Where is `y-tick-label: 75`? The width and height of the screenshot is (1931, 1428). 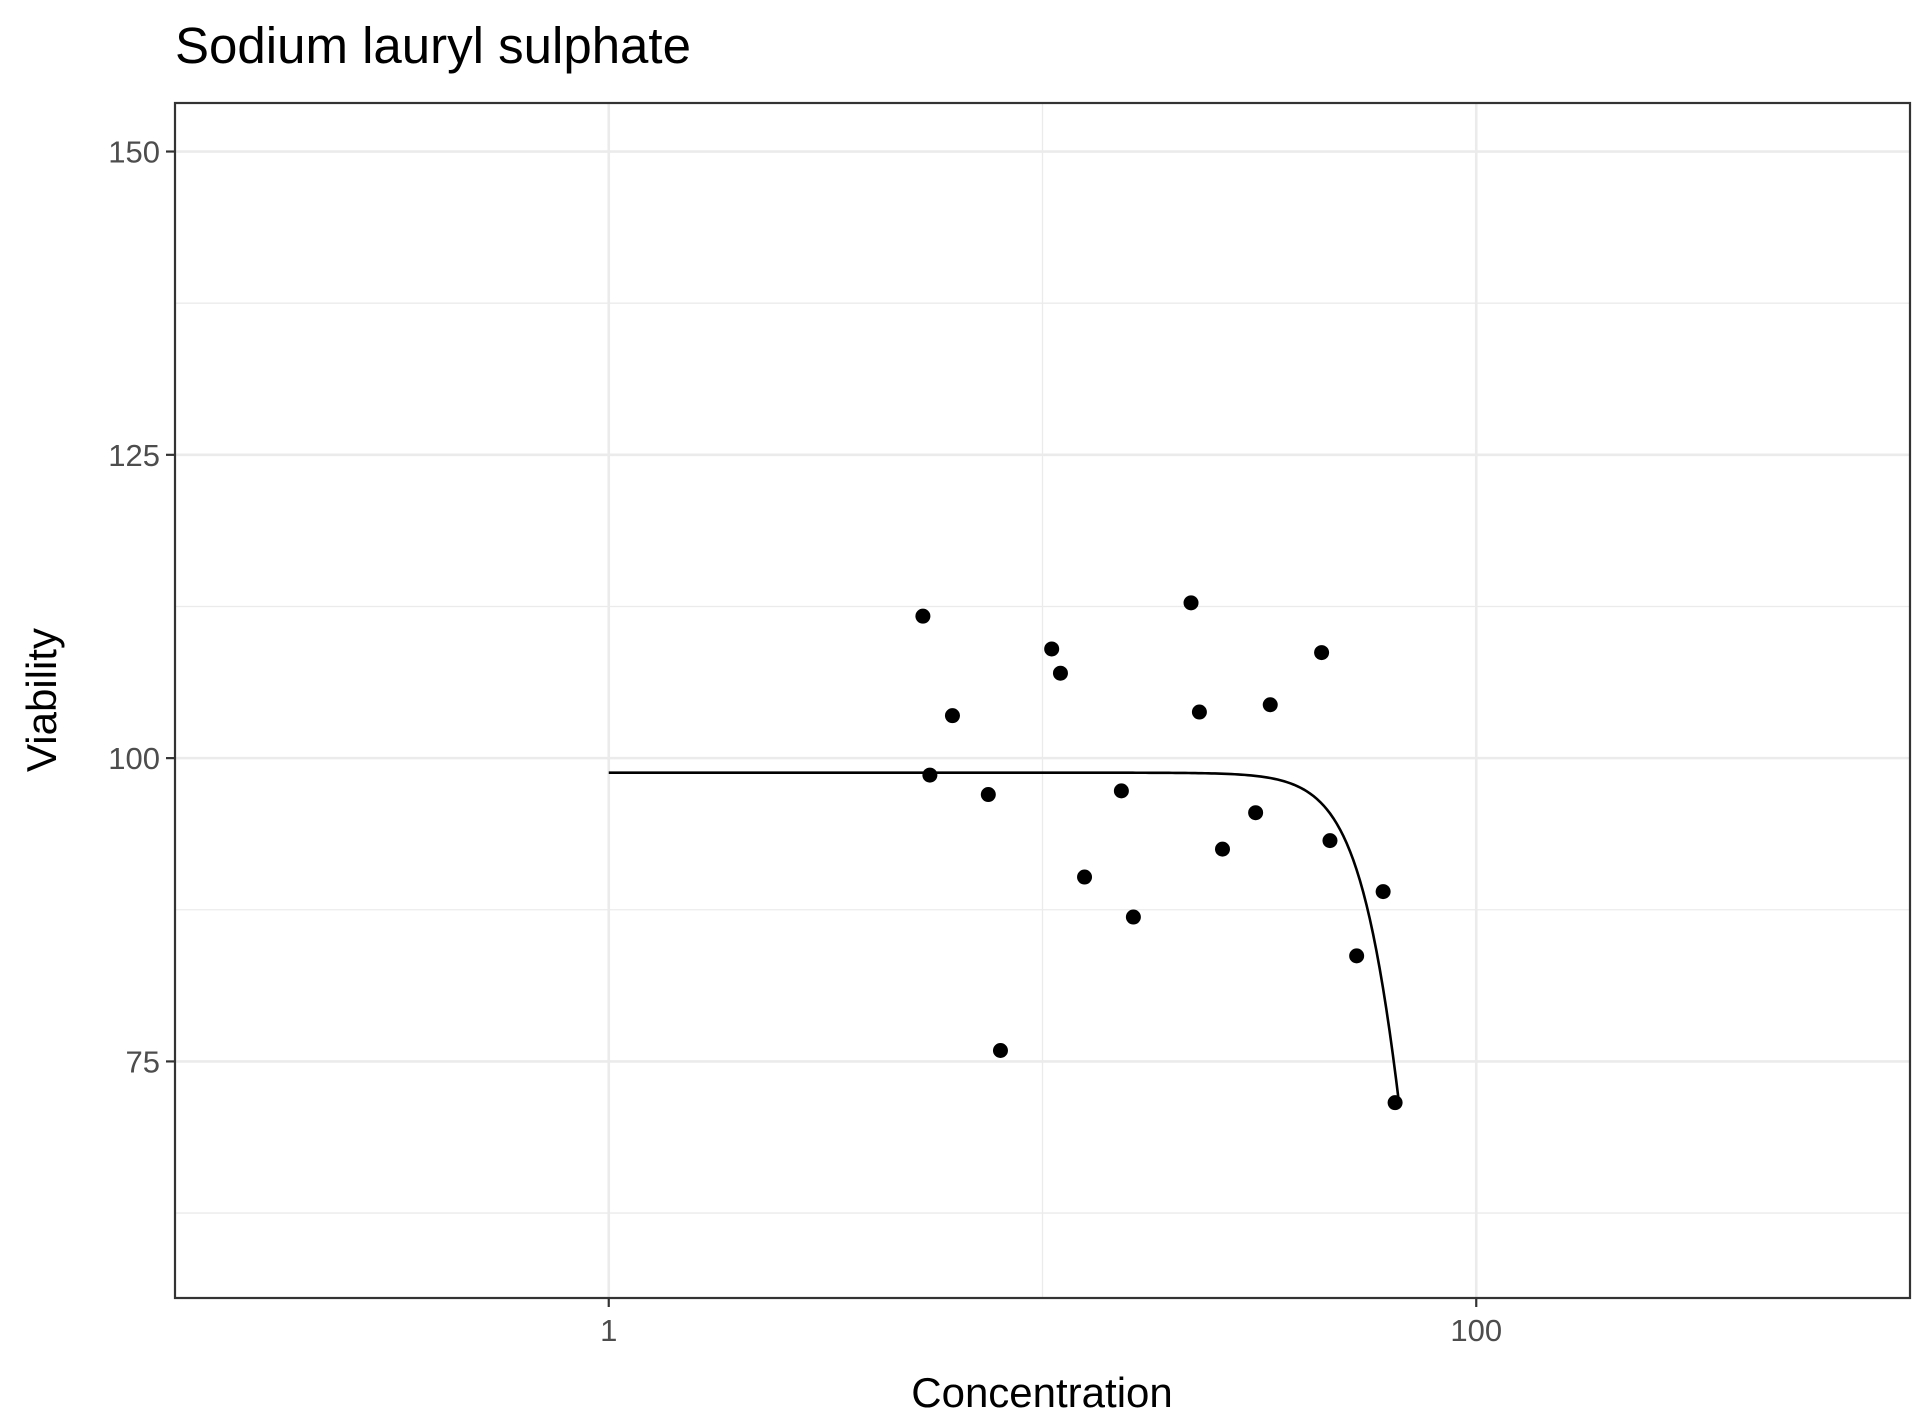 y-tick-label: 75 is located at coordinates (143, 1061).